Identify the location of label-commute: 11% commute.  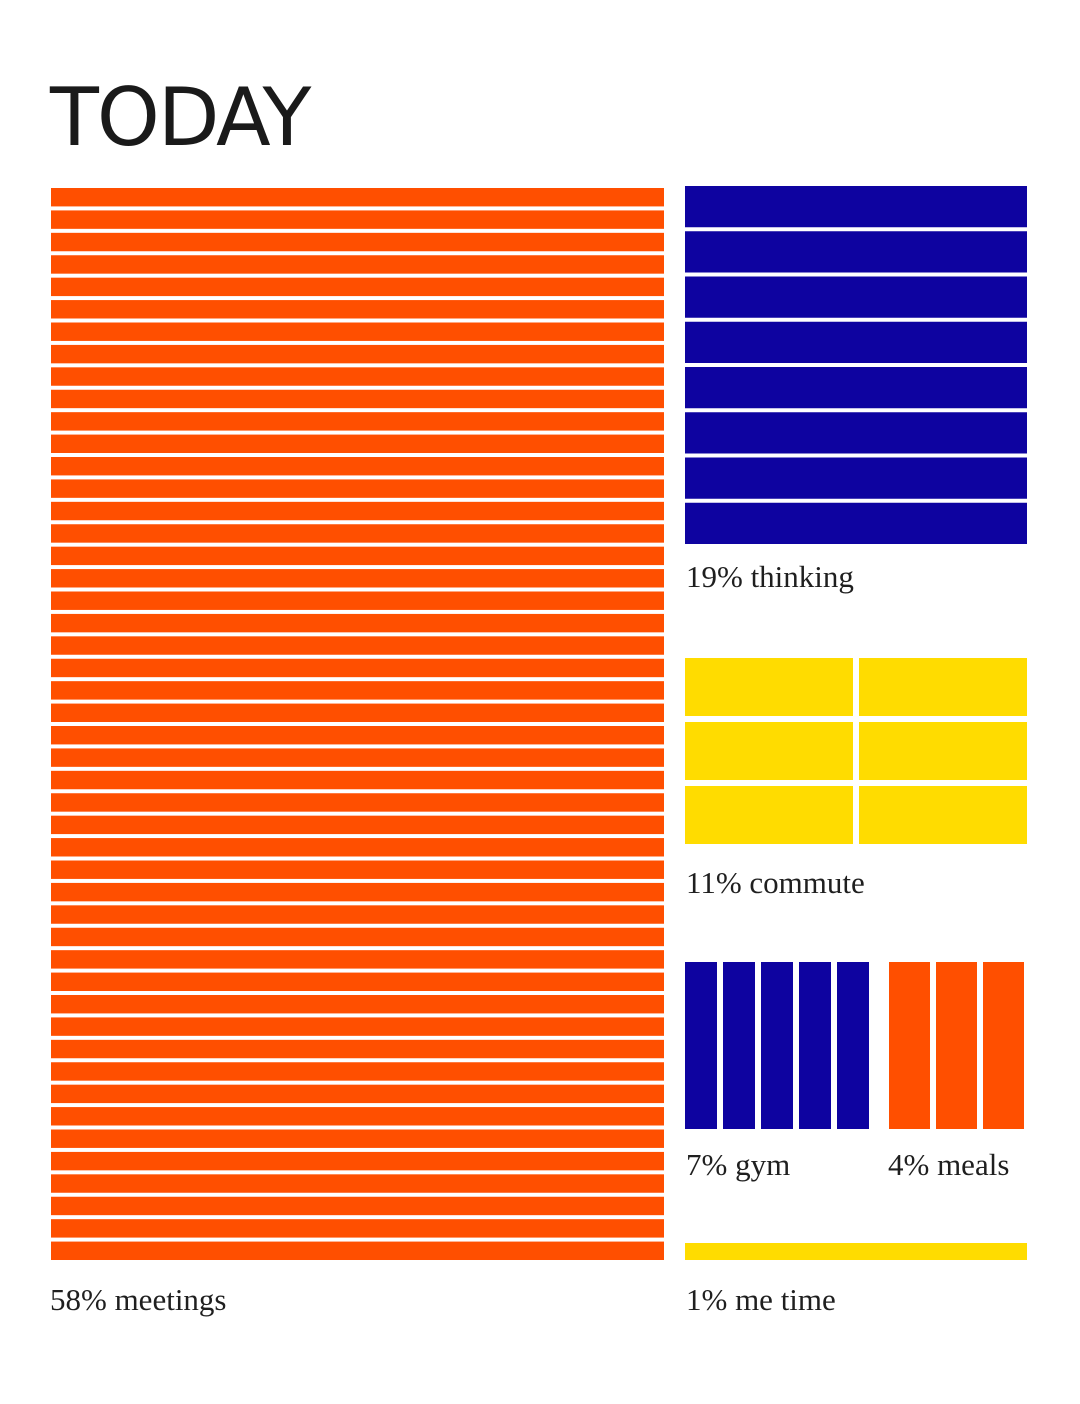
(775, 882).